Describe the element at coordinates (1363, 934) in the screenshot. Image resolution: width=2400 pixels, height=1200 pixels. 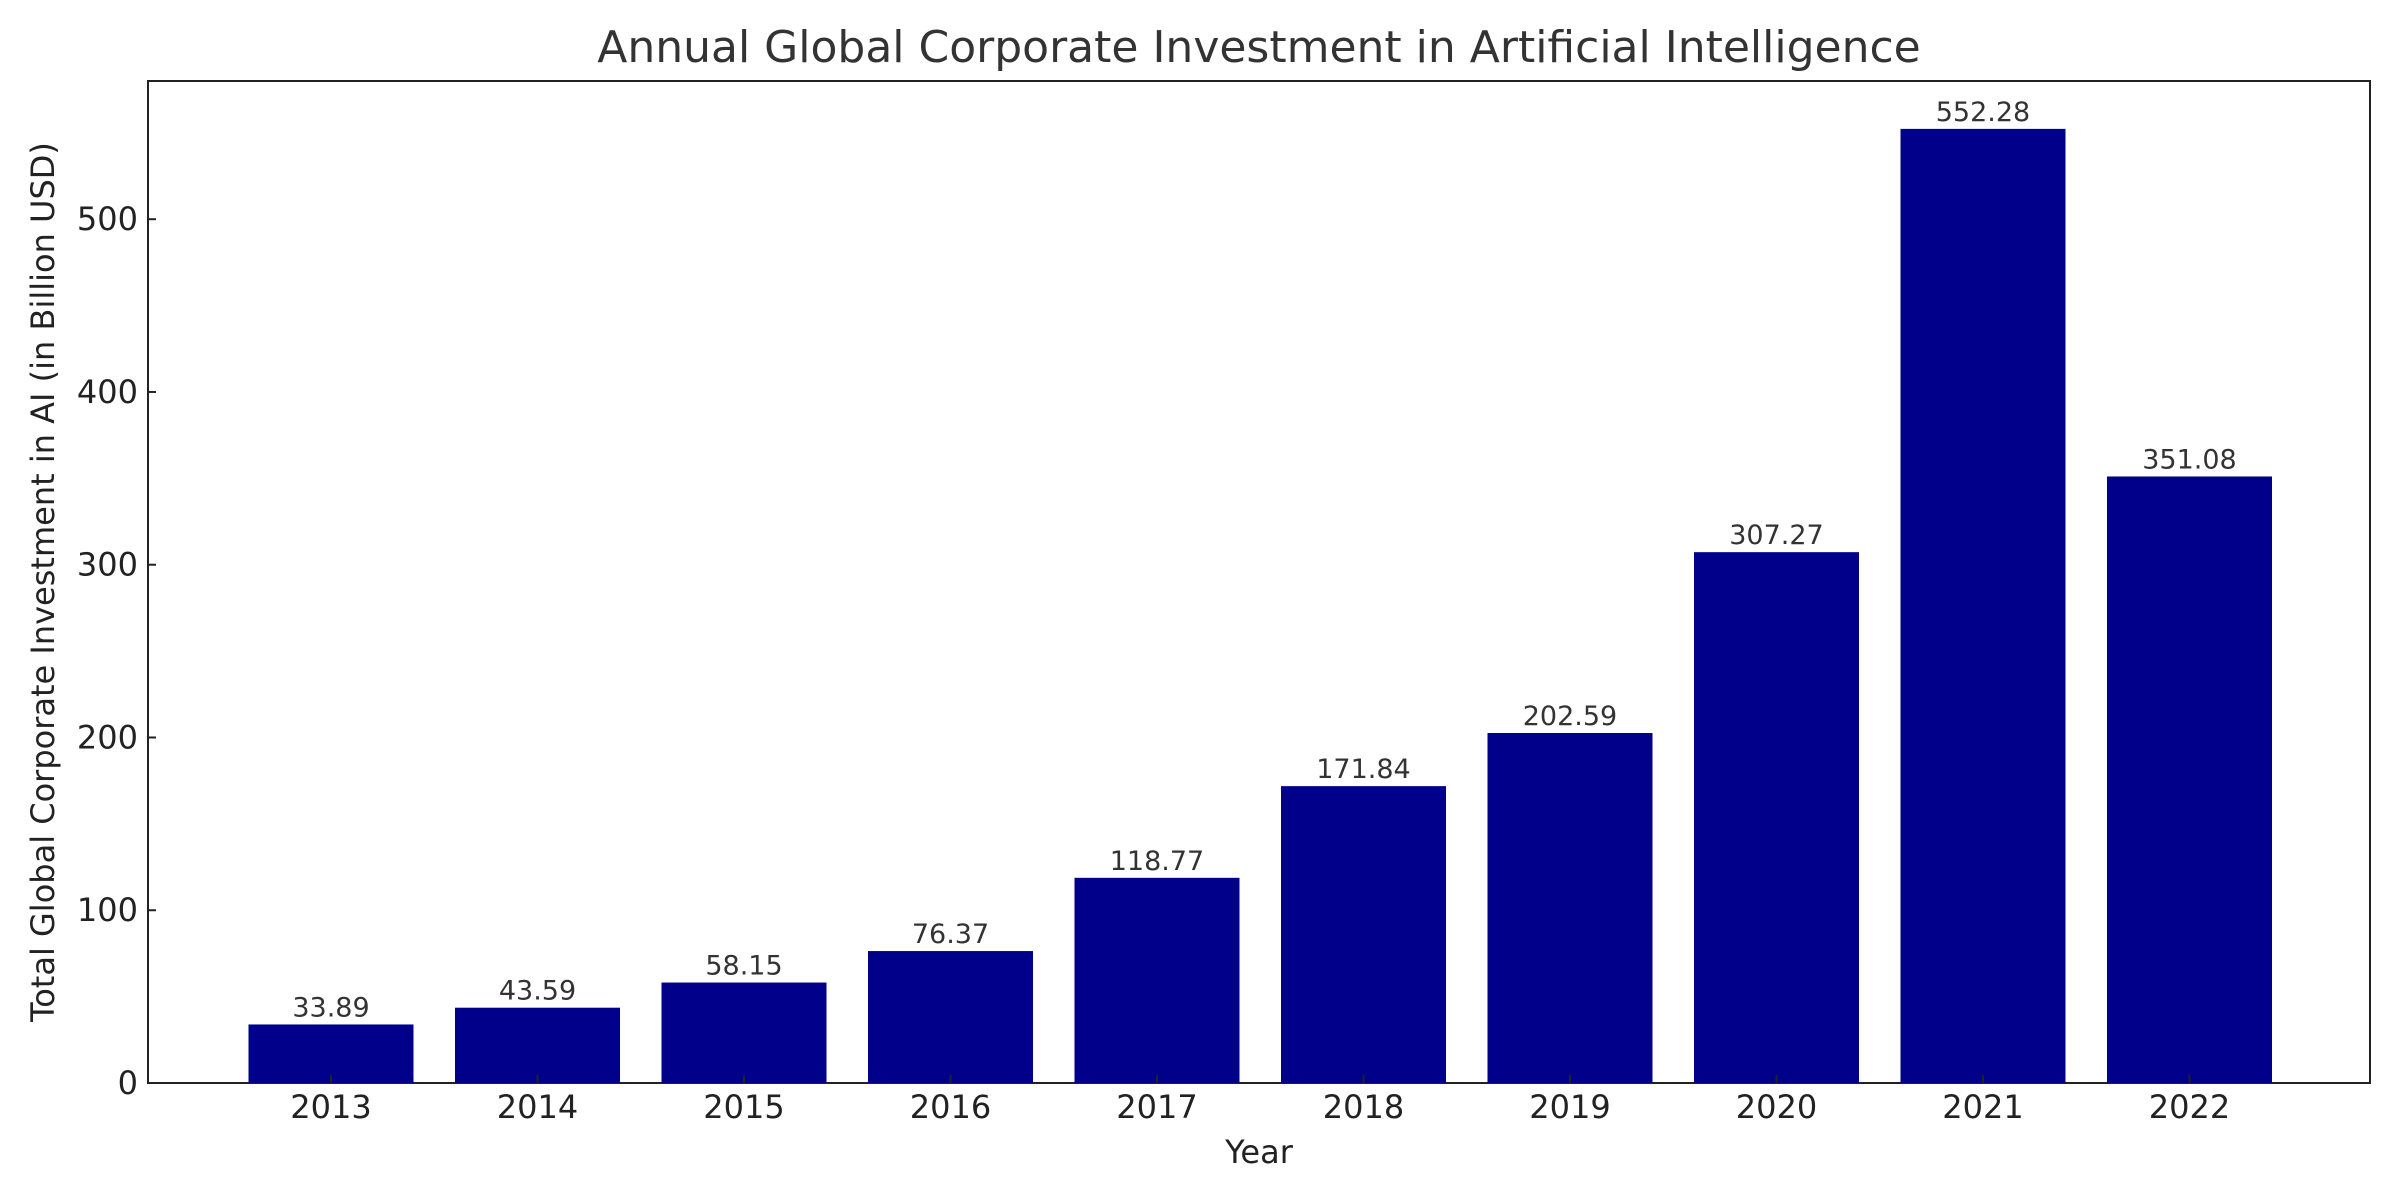
I see `bar-2018` at that location.